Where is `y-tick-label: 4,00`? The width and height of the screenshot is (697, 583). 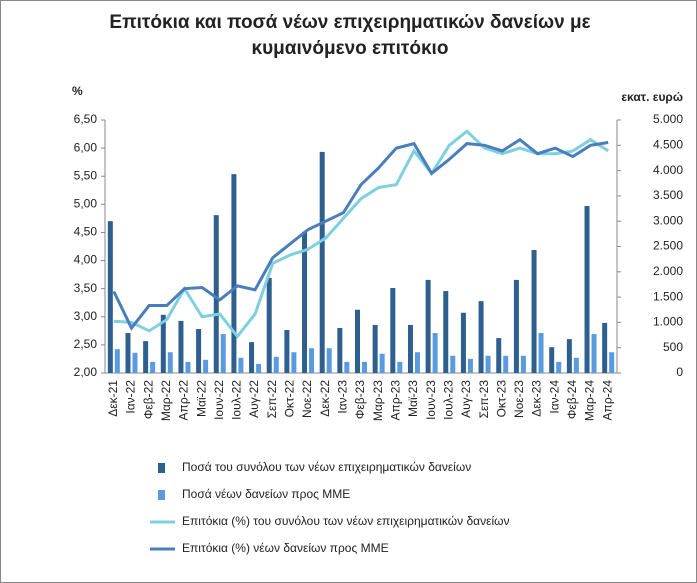
y-tick-label: 4,00 is located at coordinates (86, 260).